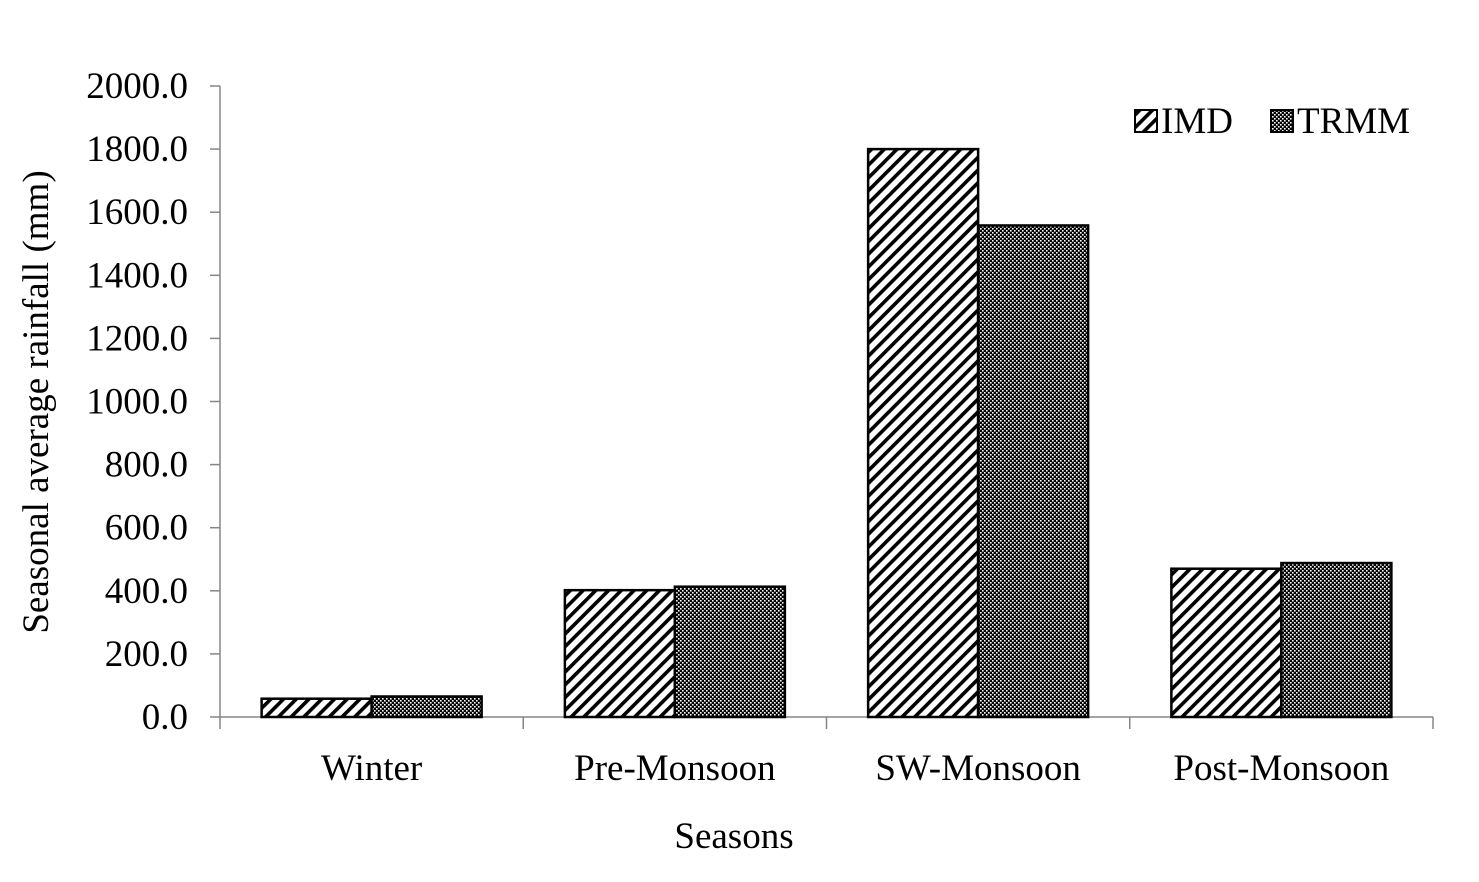 Image resolution: width=1479 pixels, height=882 pixels. What do you see at coordinates (146, 465) in the screenshot?
I see `y-tick-label: 800.0` at bounding box center [146, 465].